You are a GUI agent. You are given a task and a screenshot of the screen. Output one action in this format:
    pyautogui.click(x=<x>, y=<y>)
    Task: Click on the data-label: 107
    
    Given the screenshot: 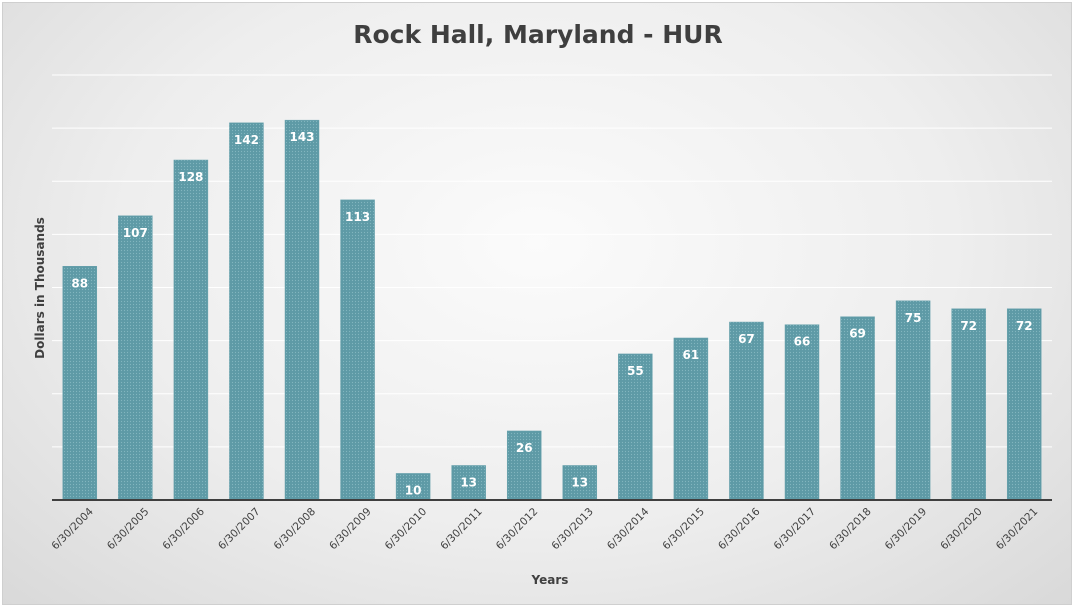 What is the action you would take?
    pyautogui.click(x=135, y=233)
    